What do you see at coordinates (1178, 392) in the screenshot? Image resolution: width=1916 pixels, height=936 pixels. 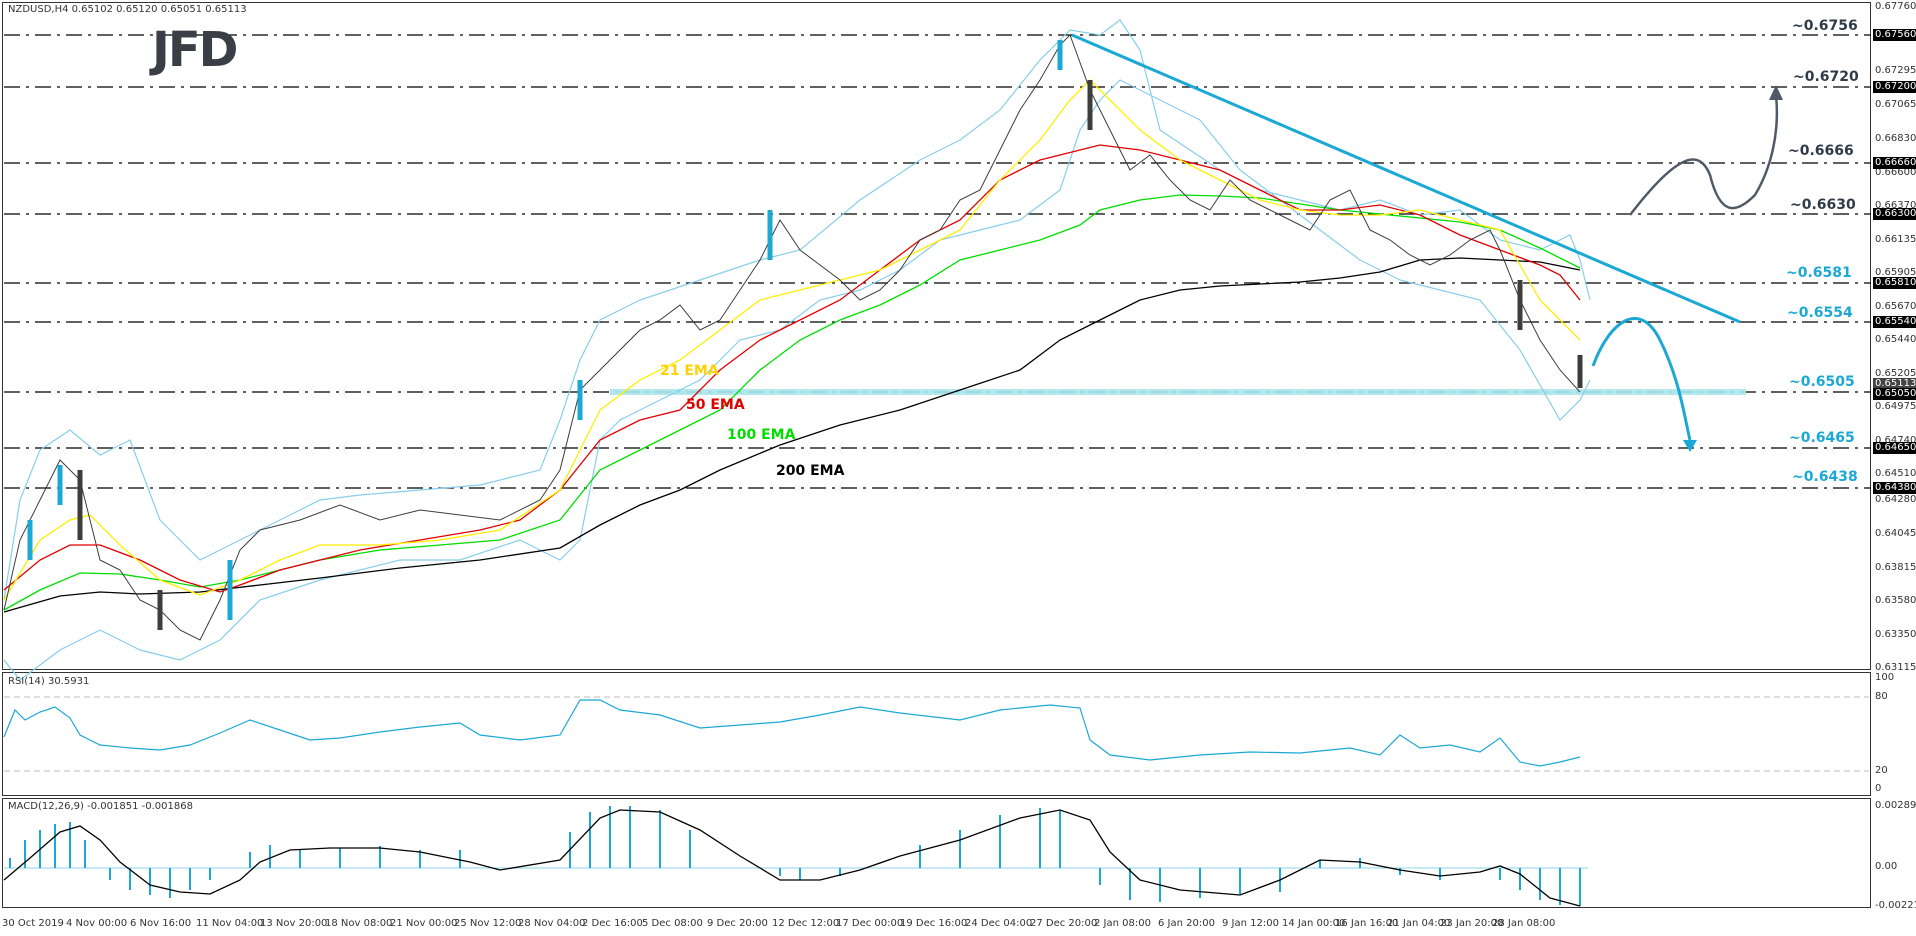 I see `support-zone` at bounding box center [1178, 392].